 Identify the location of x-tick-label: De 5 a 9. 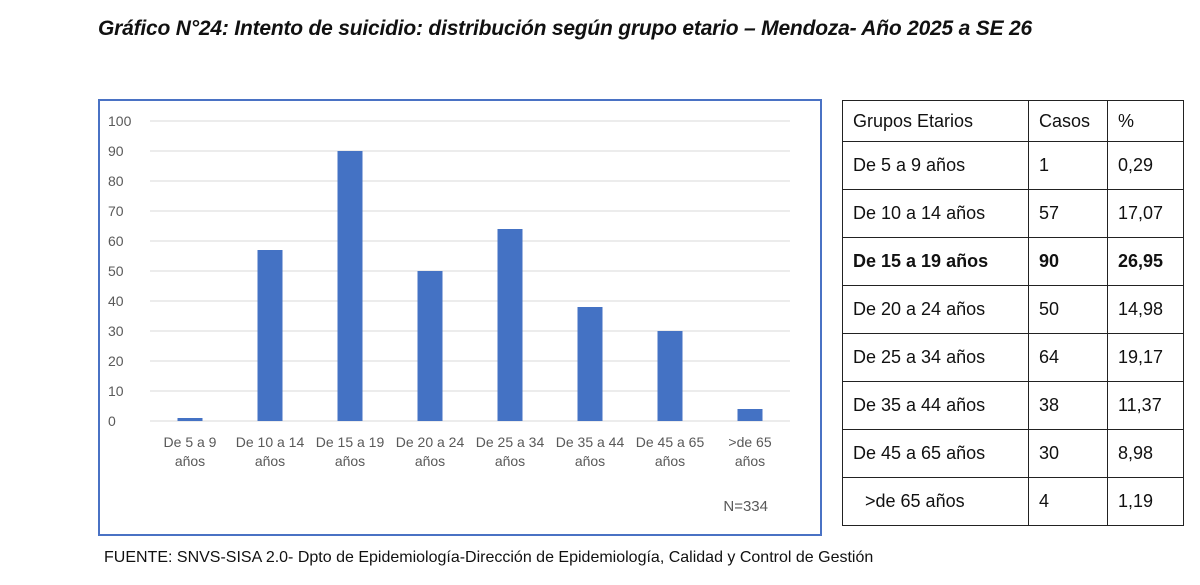
(190, 442).